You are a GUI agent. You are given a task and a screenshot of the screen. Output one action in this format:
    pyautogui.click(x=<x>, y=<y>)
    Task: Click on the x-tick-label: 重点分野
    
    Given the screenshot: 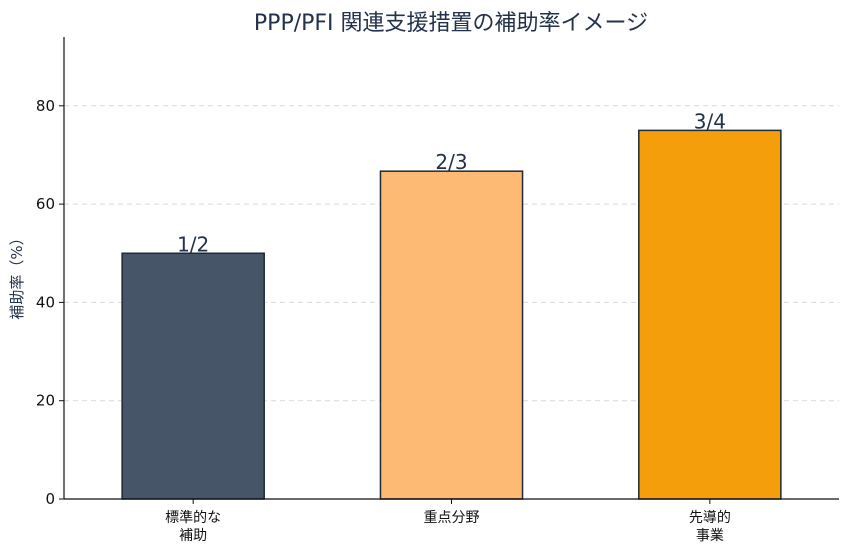 What is the action you would take?
    pyautogui.click(x=452, y=518)
    